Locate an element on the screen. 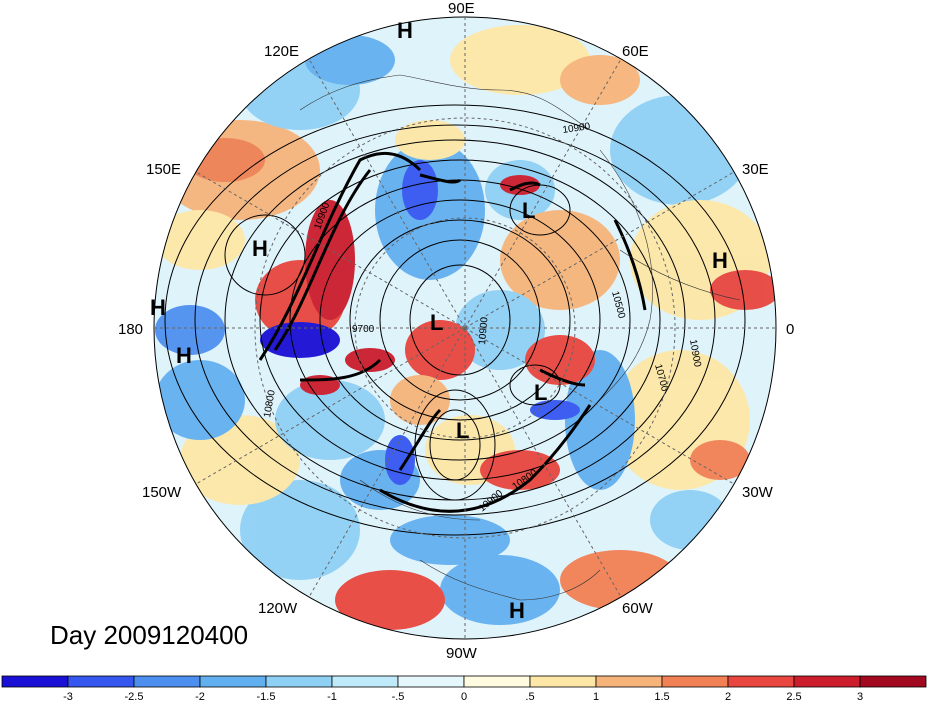 This screenshot has width=928, height=702. lon-label-60w: 60W is located at coordinates (638, 608).